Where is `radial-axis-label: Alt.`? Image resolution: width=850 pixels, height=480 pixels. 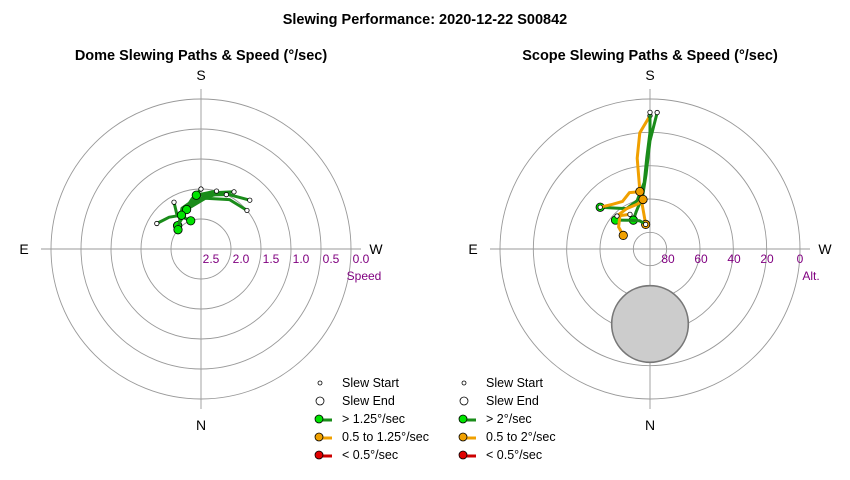 radial-axis-label: Alt. is located at coordinates (810, 276).